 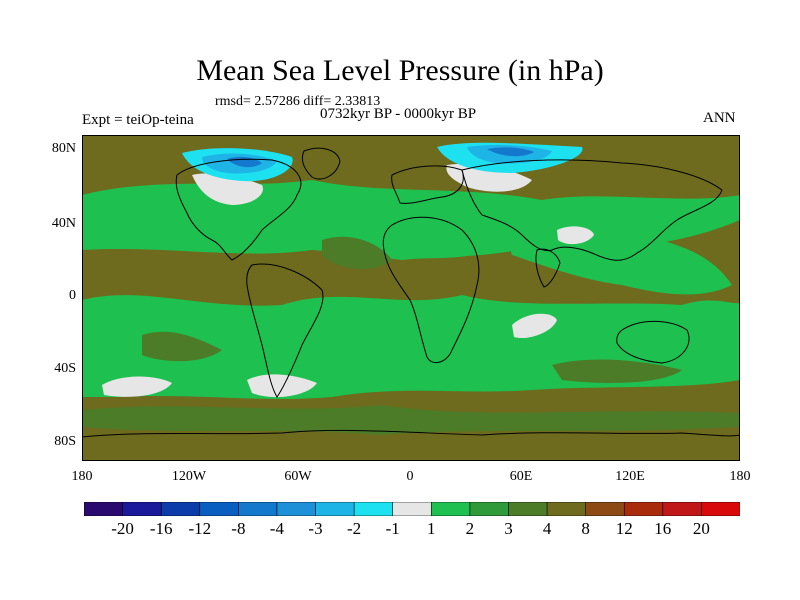 What do you see at coordinates (298, 476) in the screenshot?
I see `lon-label-60w: 60W` at bounding box center [298, 476].